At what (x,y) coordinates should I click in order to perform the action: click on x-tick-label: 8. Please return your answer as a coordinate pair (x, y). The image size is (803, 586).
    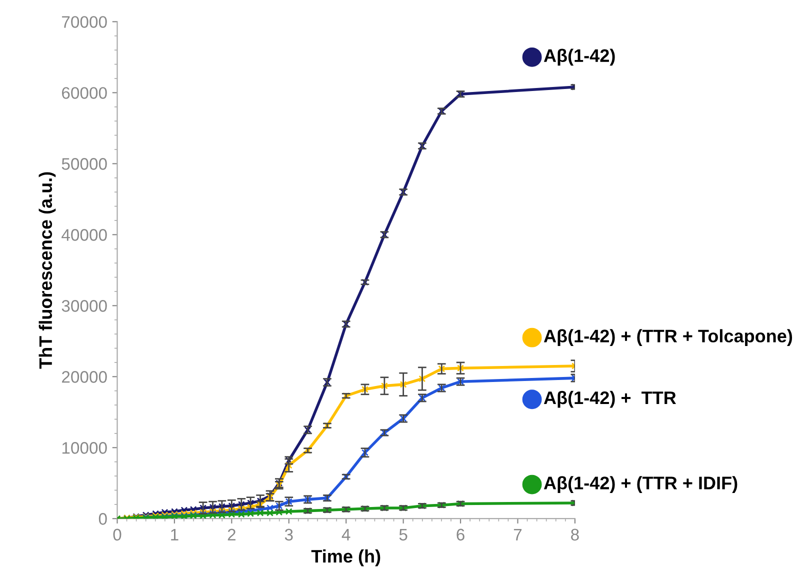
    Looking at the image, I should click on (575, 534).